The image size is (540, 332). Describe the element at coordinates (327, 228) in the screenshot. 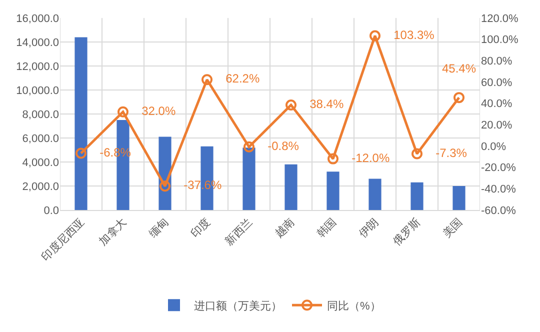

I see `x-tick-label: 韩国` at that location.